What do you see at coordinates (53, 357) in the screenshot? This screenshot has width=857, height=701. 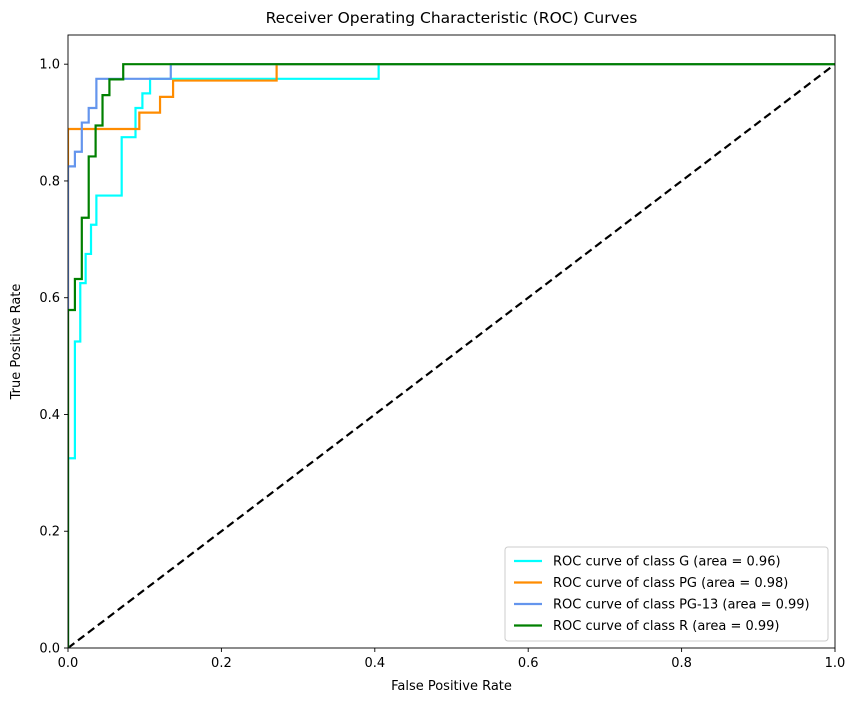 I see `y-axis-ticks: 0.0 0.2 0.4 0.6 0.8 1.0` at bounding box center [53, 357].